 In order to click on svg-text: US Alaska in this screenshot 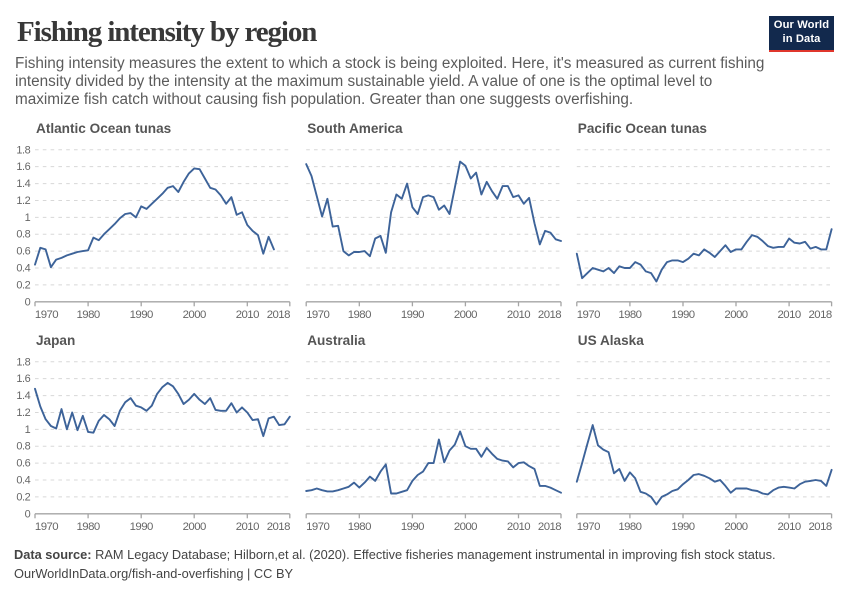, I will do `click(611, 340)`.